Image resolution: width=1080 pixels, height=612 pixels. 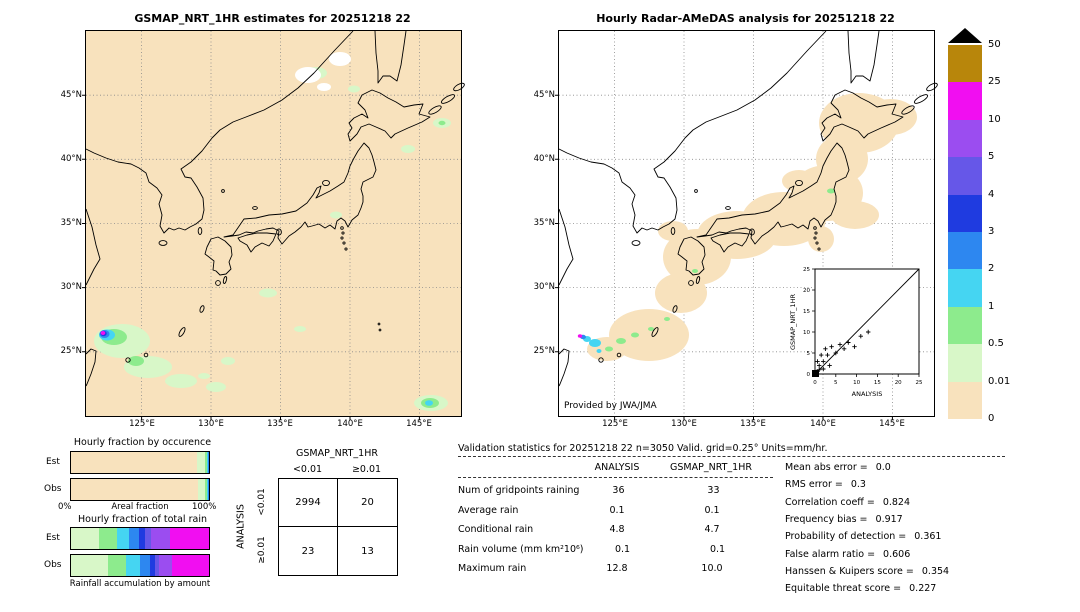 I want to click on dashed-divider, so click(x=615, y=477).